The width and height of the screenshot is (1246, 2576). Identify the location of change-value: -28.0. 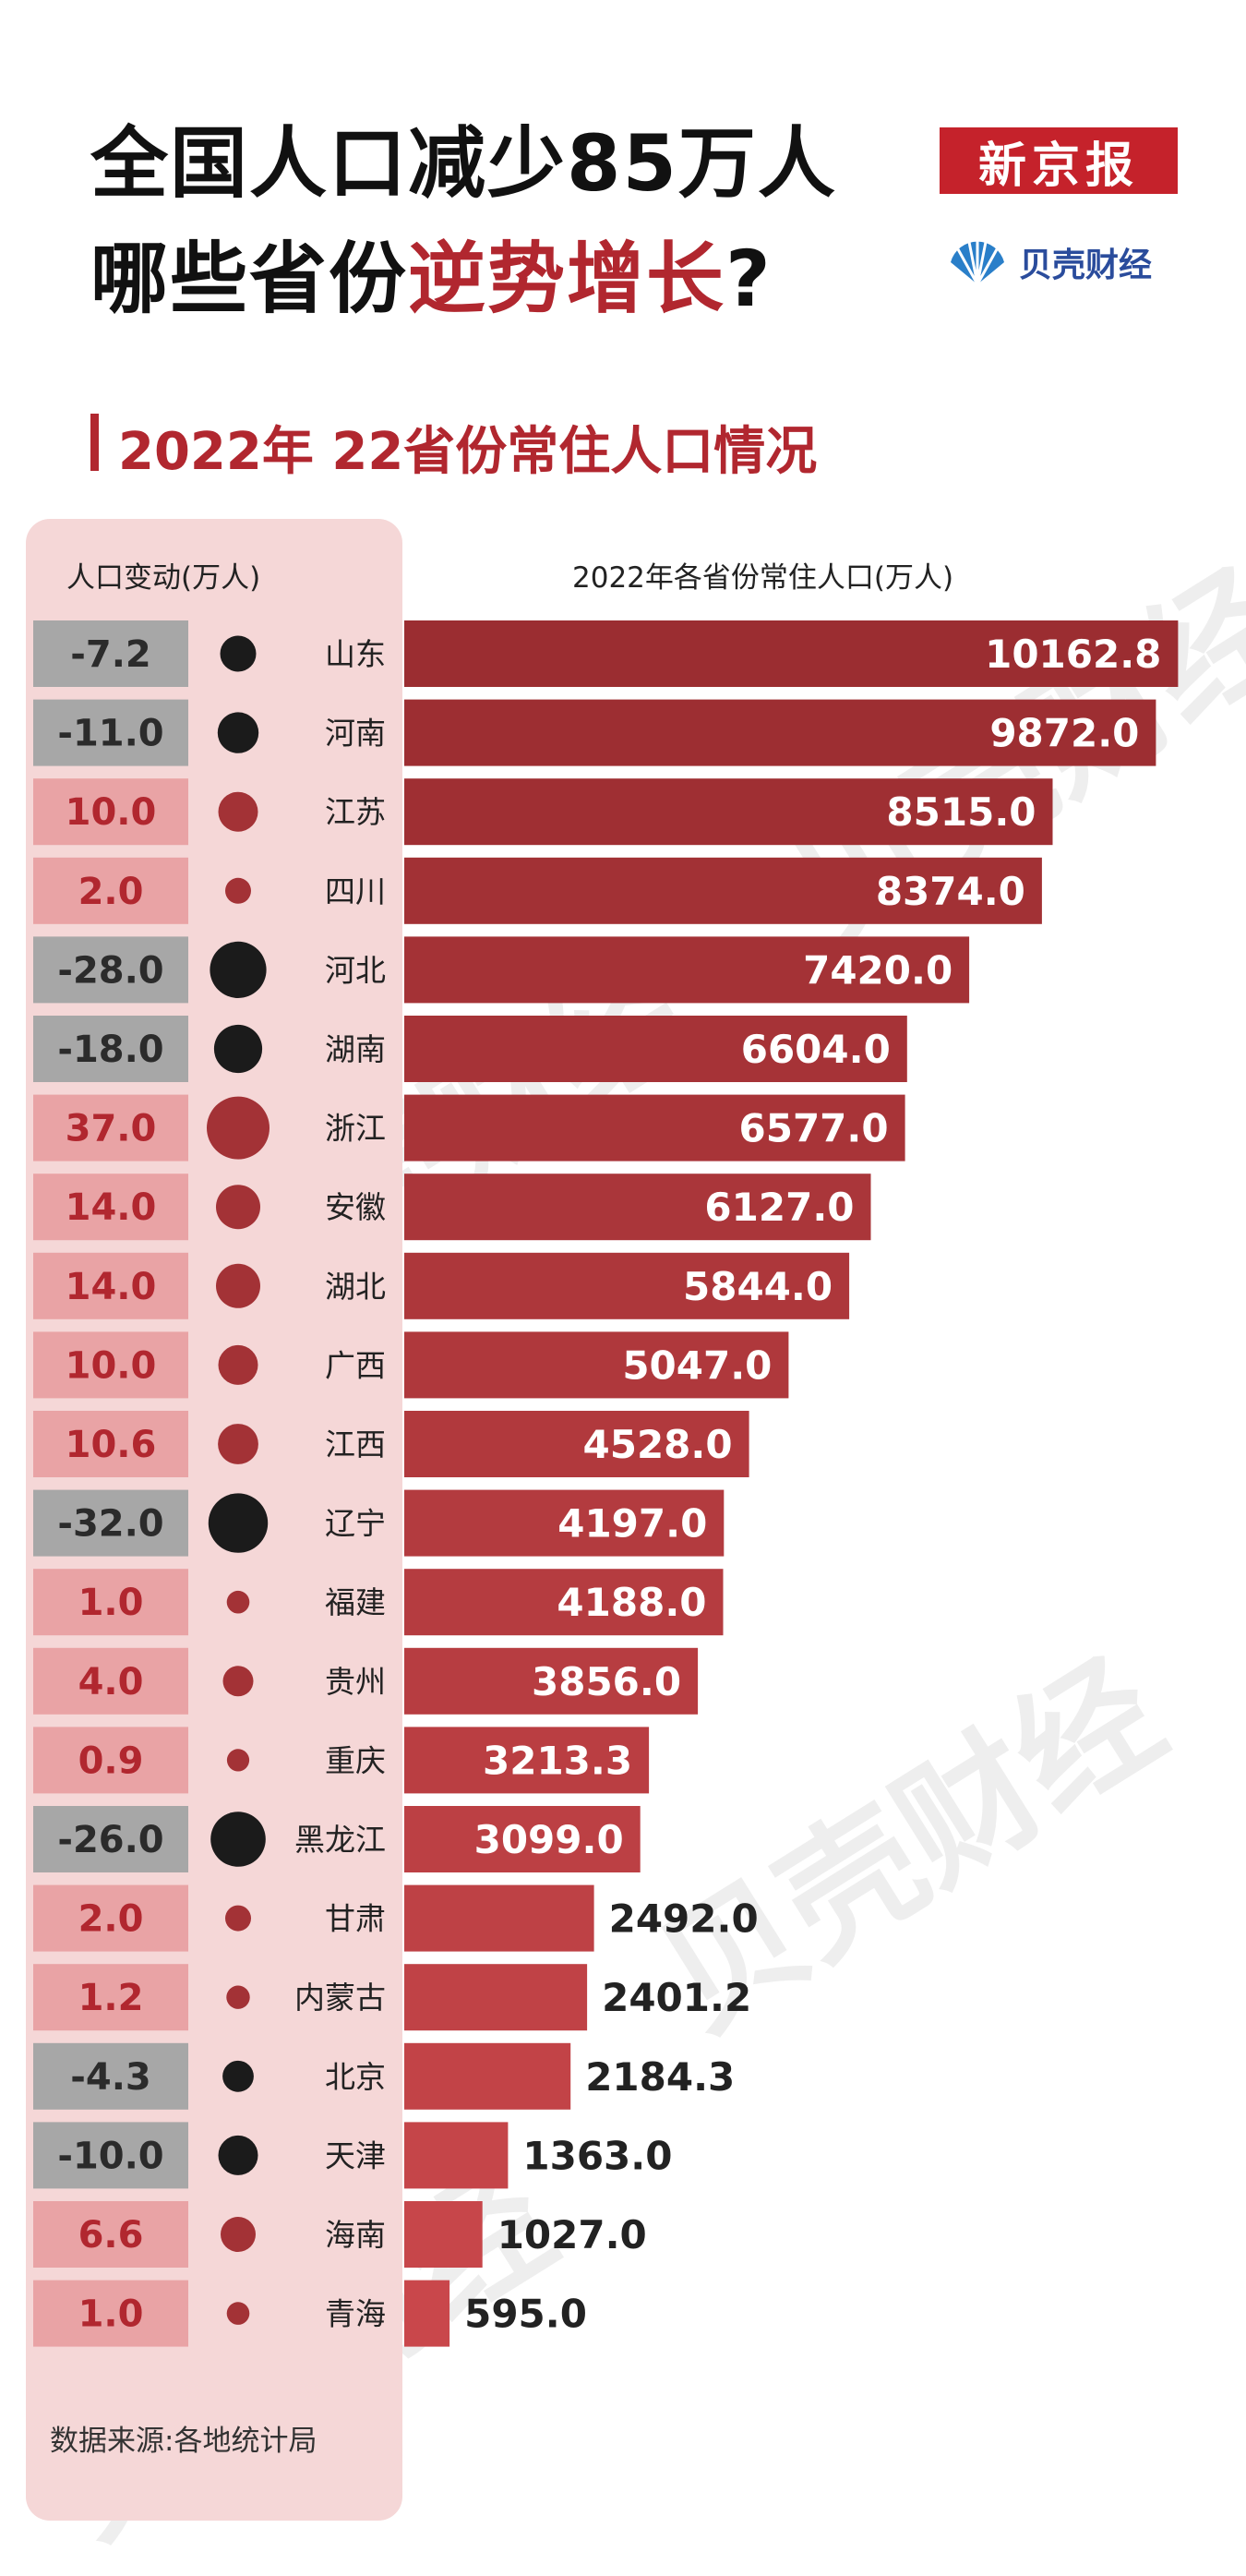
(110, 970).